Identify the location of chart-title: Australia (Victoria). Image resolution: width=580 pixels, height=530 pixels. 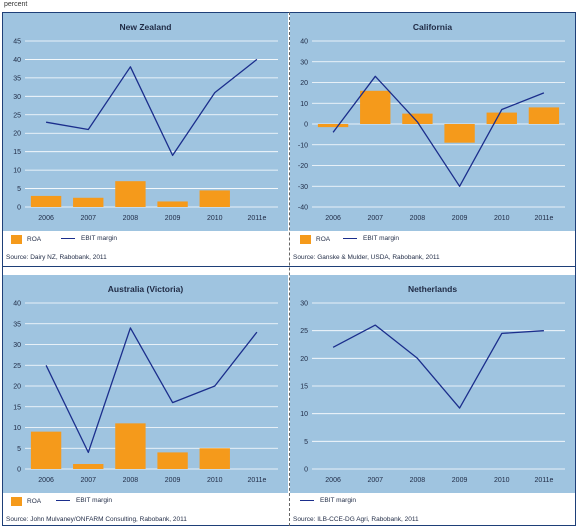
(146, 289).